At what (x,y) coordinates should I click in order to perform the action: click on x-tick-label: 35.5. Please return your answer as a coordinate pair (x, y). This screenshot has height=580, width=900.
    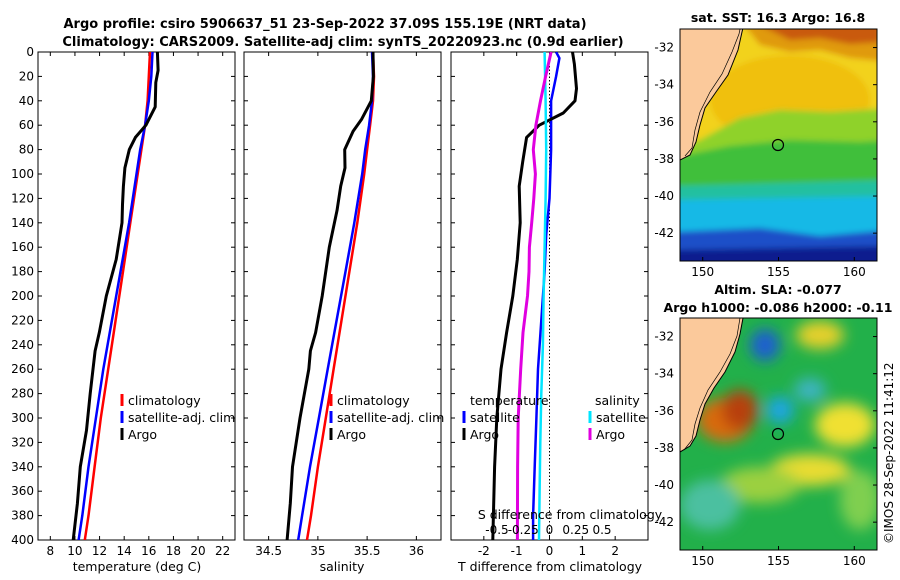
    Looking at the image, I should click on (367, 551).